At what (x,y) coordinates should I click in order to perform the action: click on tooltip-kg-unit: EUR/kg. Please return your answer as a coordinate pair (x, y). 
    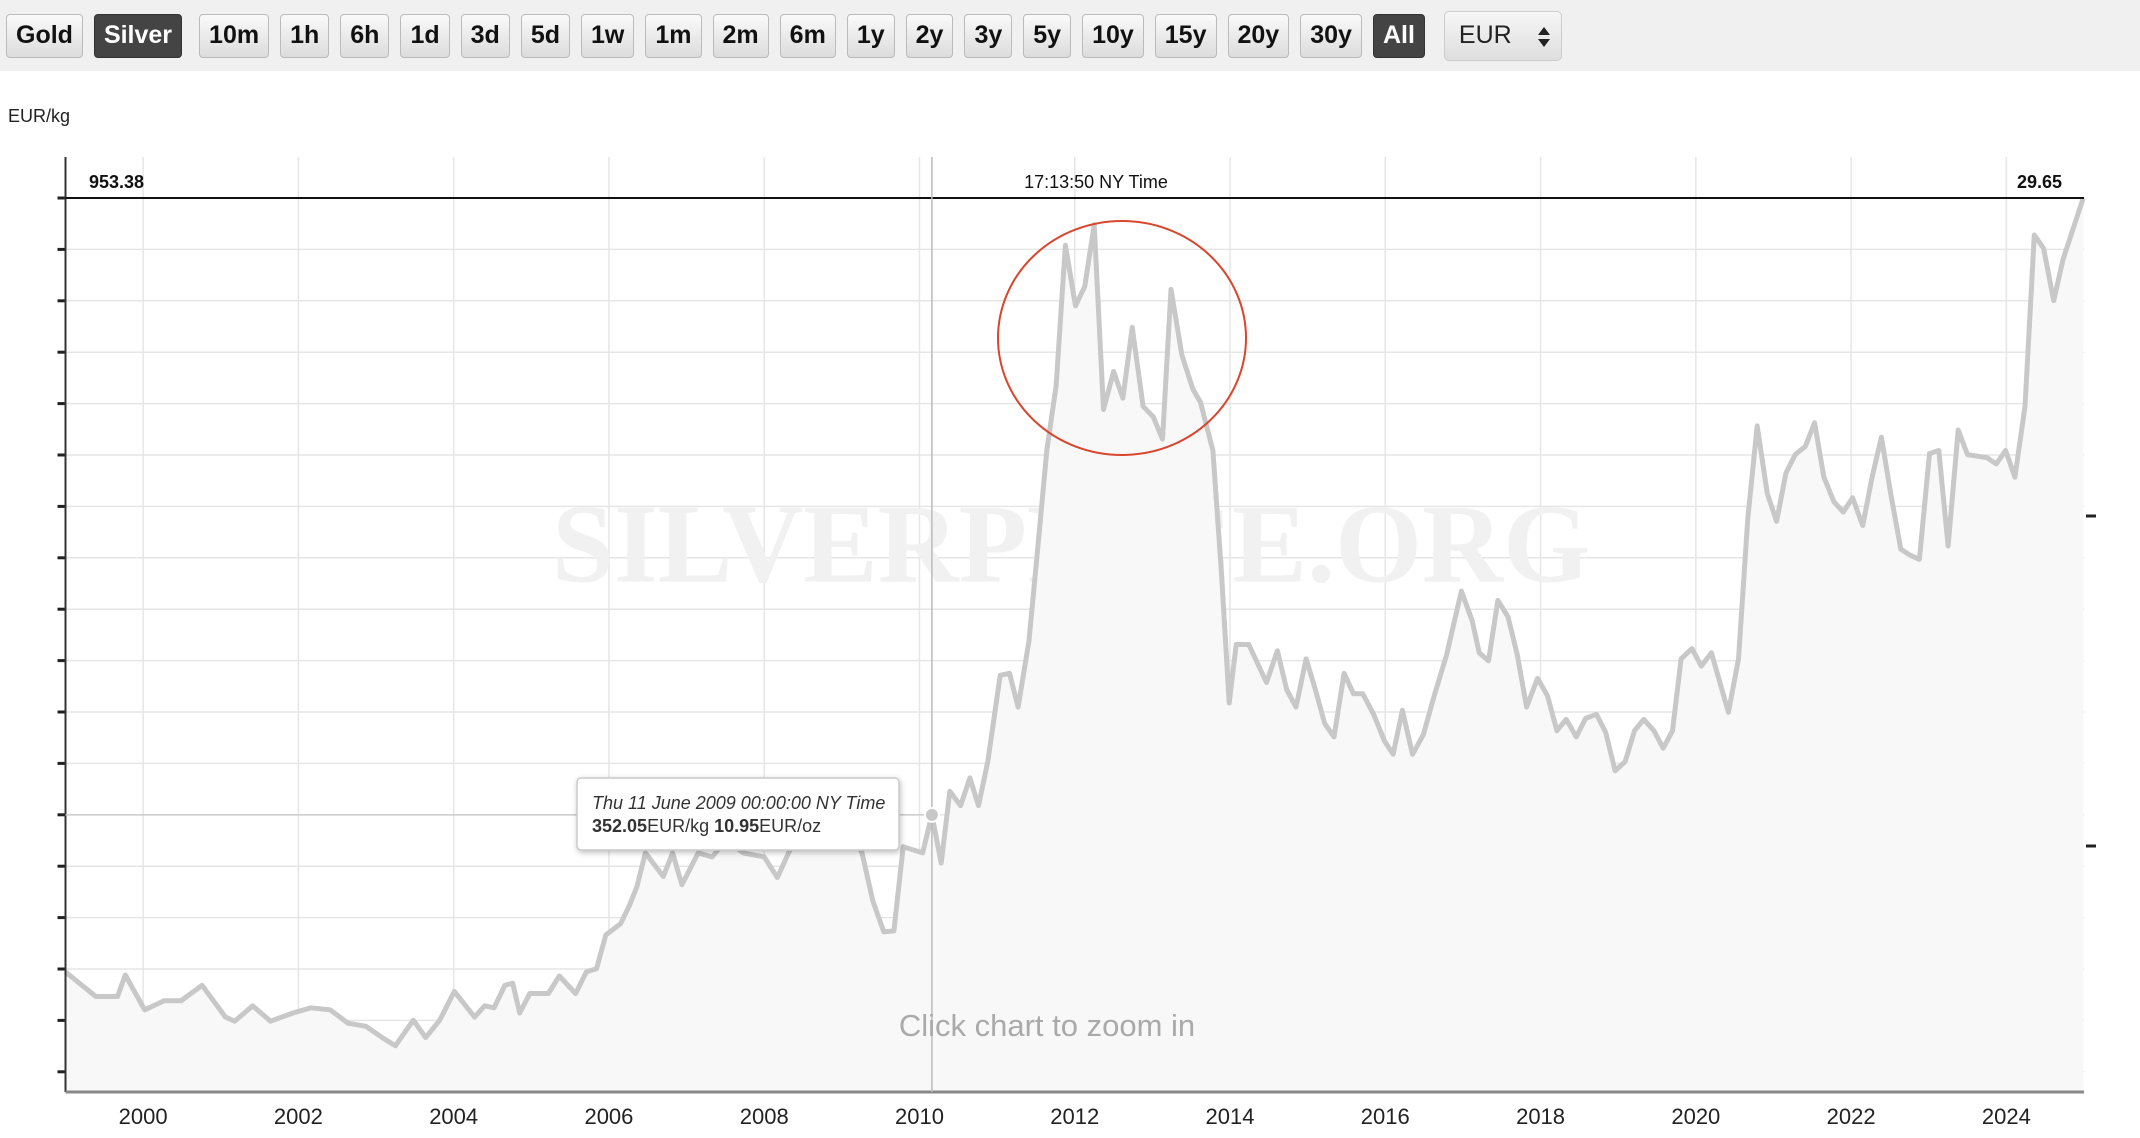
    Looking at the image, I should click on (678, 826).